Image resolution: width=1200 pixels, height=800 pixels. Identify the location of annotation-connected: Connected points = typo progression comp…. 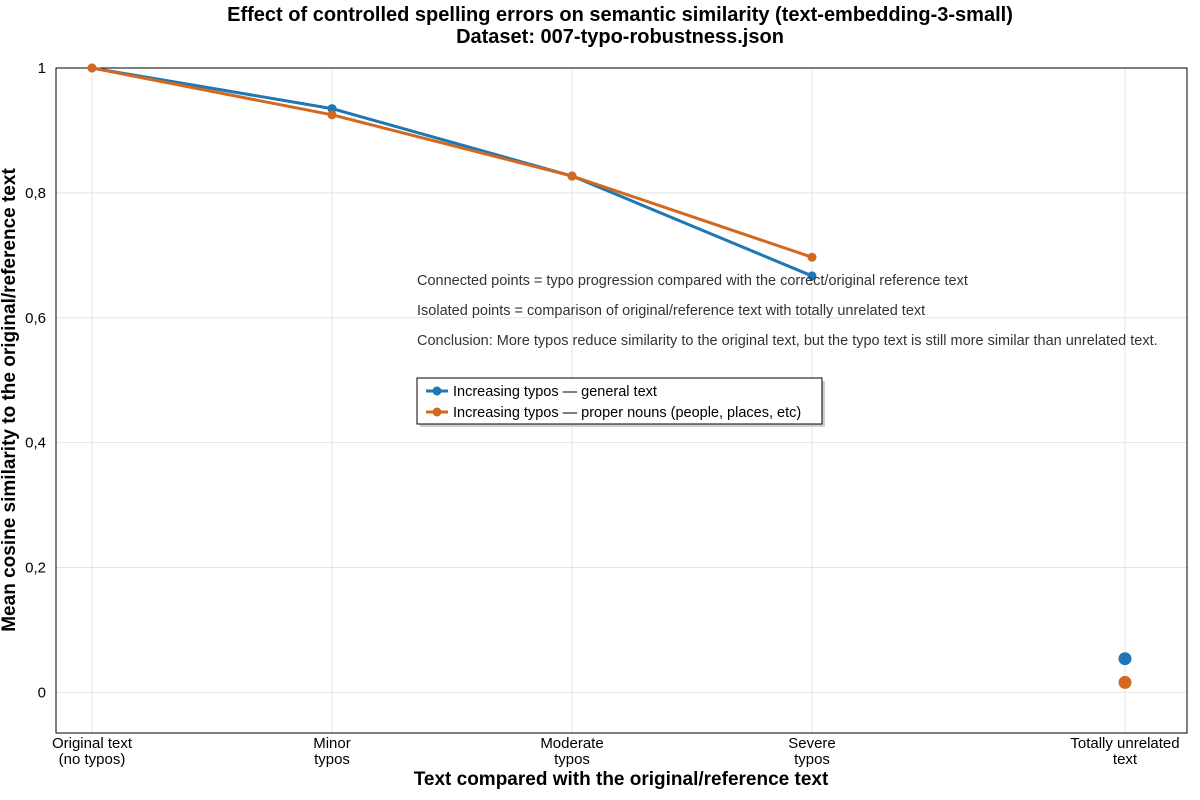
(692, 281).